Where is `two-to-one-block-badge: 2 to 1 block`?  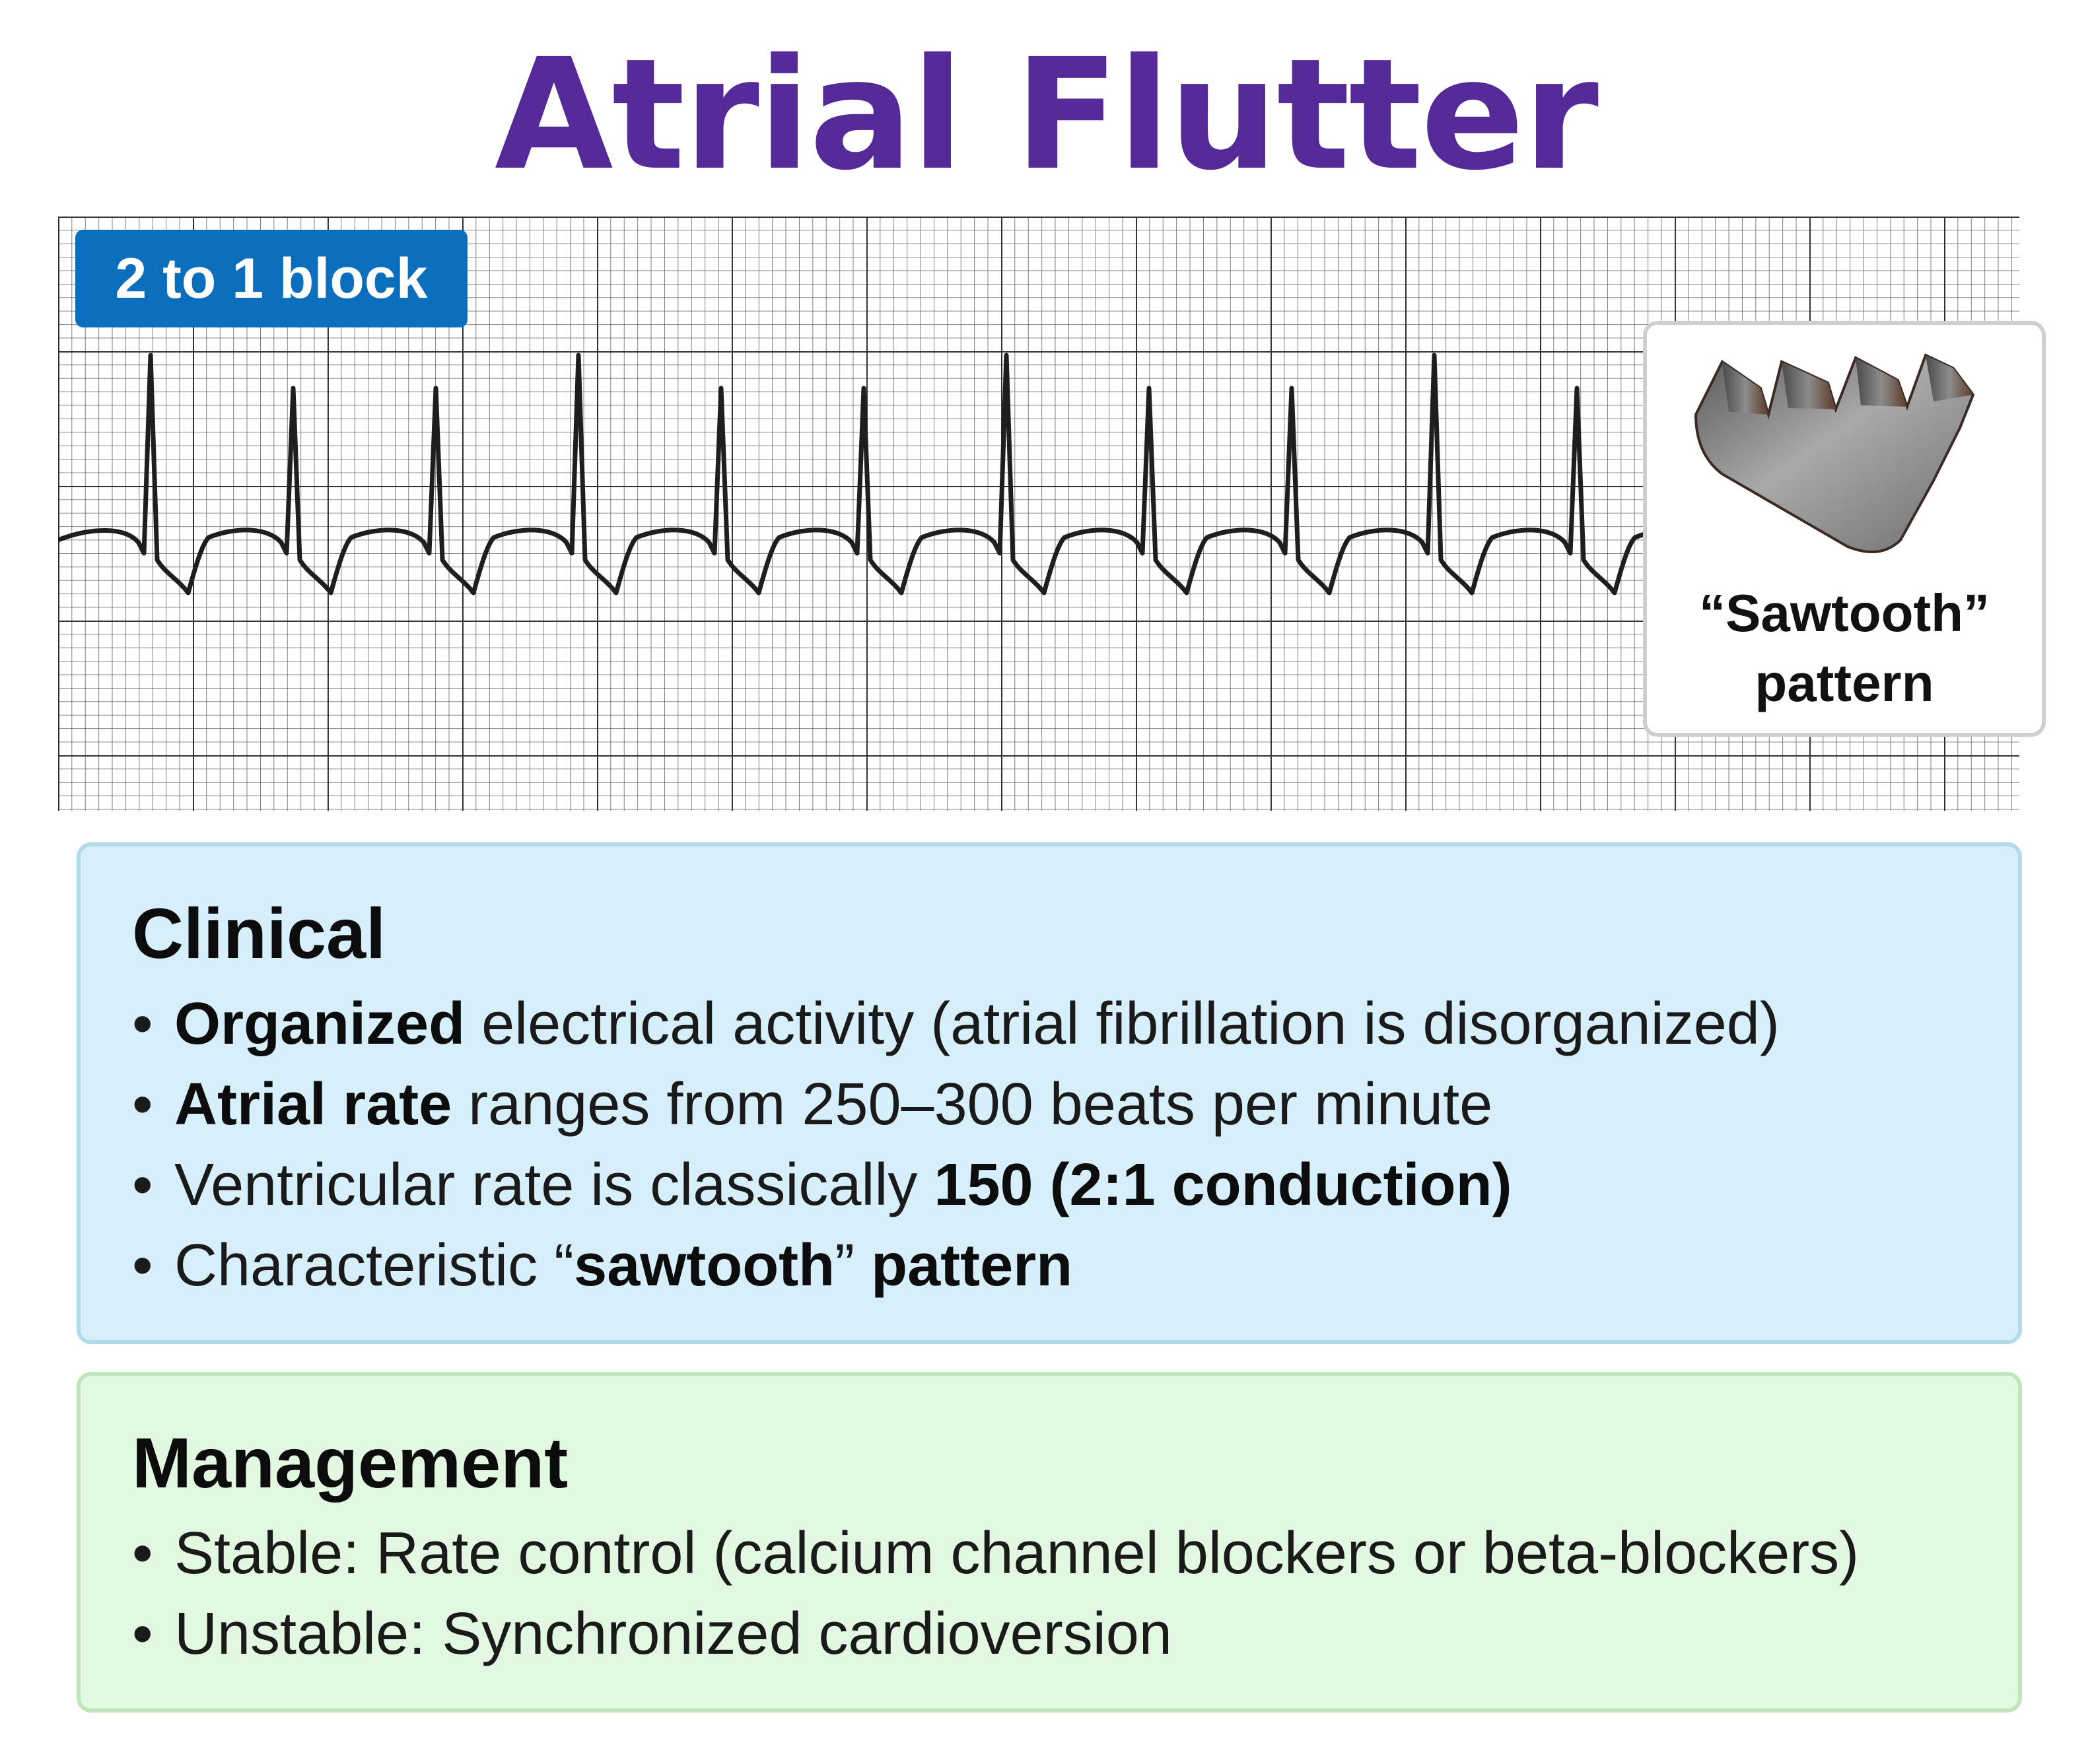 two-to-one-block-badge: 2 to 1 block is located at coordinates (271, 278).